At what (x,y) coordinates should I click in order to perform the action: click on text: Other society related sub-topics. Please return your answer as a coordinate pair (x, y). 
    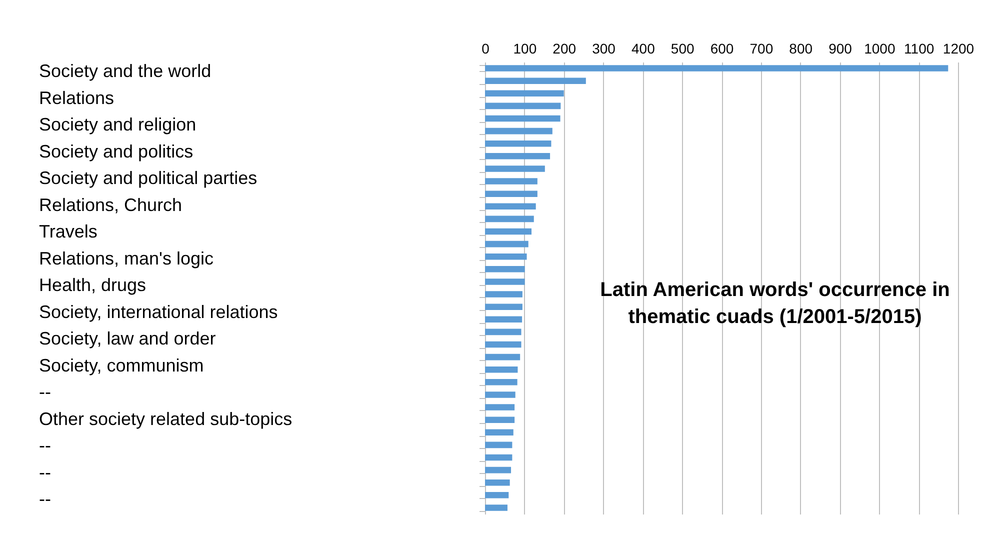
    Looking at the image, I should click on (165, 418).